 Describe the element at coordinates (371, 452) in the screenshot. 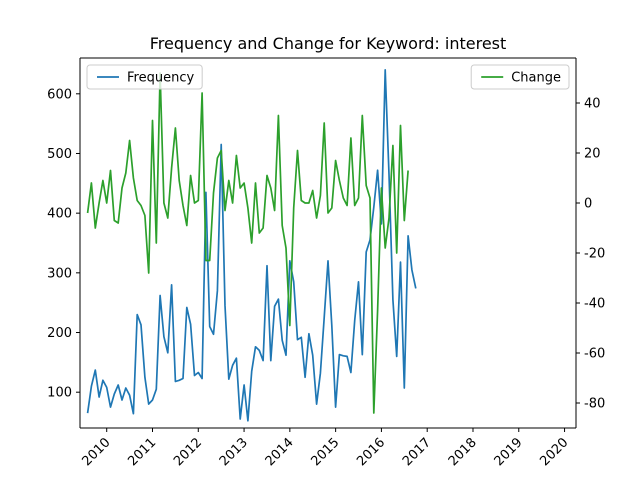

I see `x-tick-label: 2016` at that location.